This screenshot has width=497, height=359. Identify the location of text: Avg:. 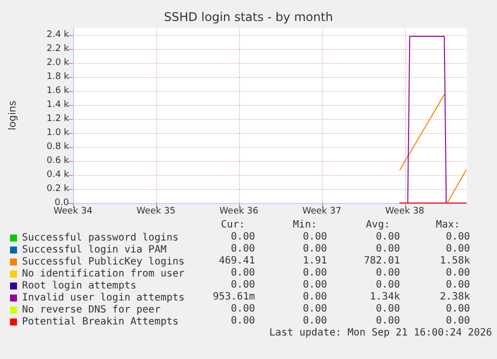
(378, 225).